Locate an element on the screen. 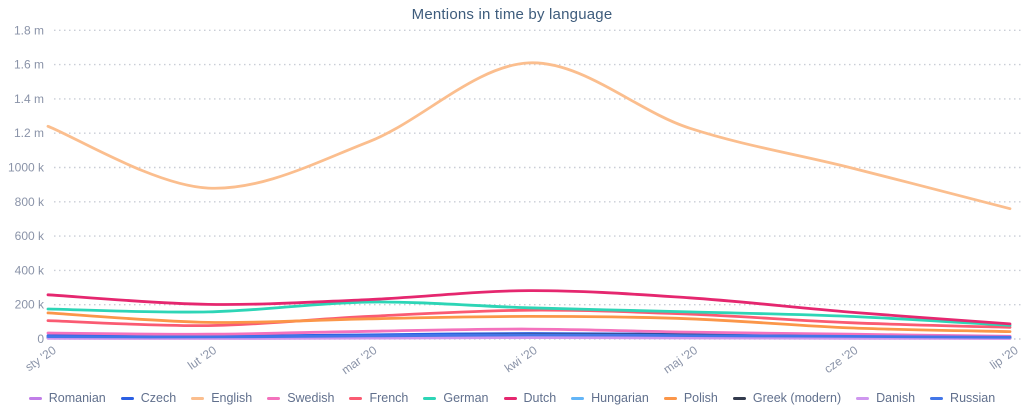 This screenshot has width=1024, height=420. legend-label: Dutch is located at coordinates (540, 398).